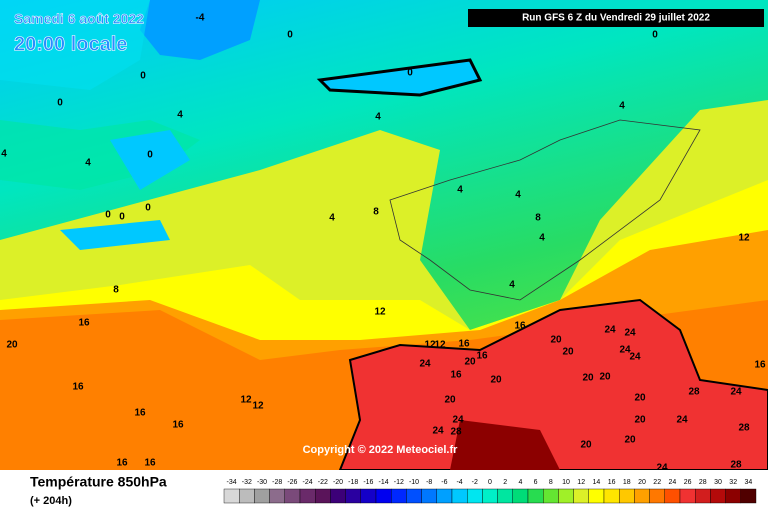  Describe the element at coordinates (429, 482) in the screenshot. I see `scale-tick-label: -8` at that location.